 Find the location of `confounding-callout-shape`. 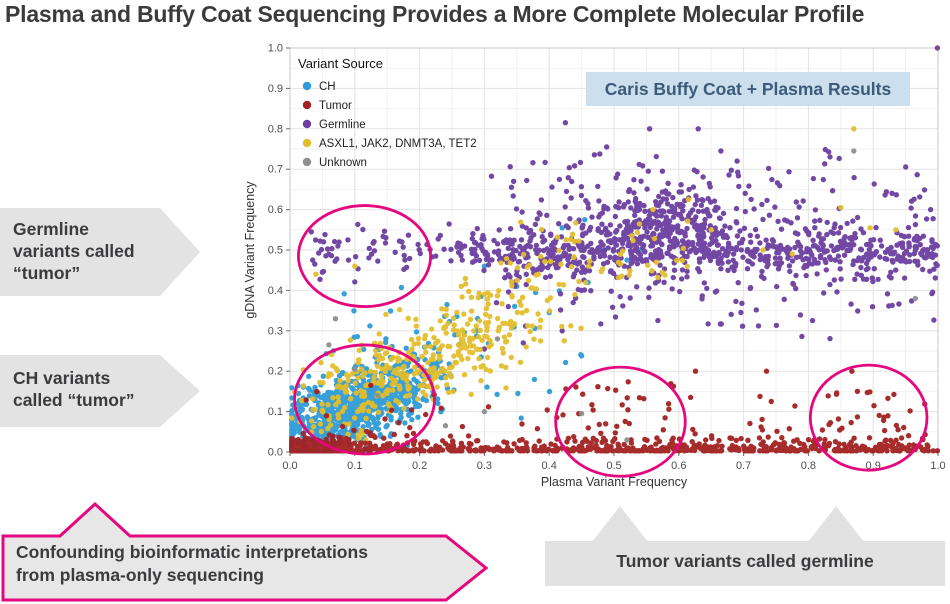

confounding-callout-shape is located at coordinates (245, 551).